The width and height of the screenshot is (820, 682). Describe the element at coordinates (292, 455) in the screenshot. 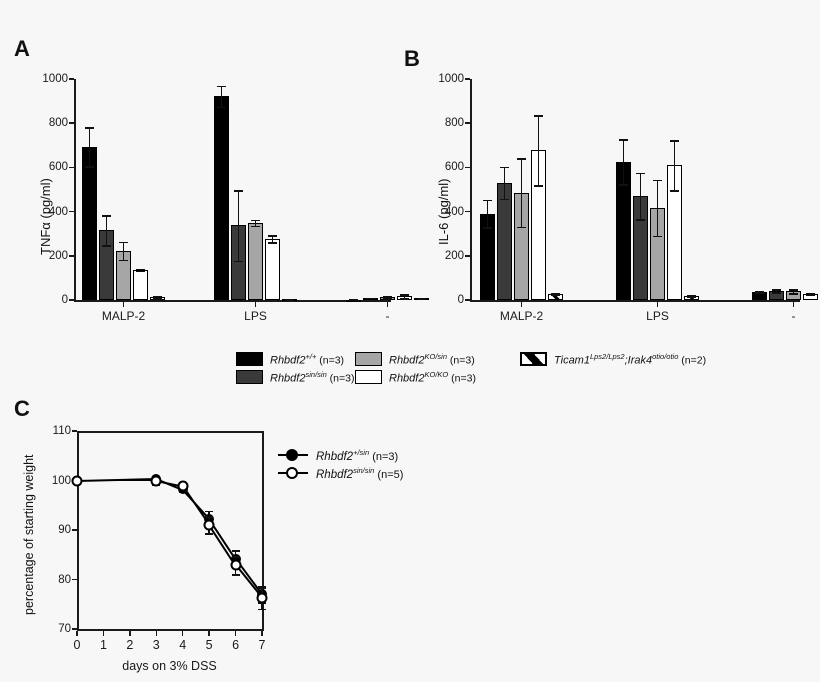

I see `marker-icon` at that location.